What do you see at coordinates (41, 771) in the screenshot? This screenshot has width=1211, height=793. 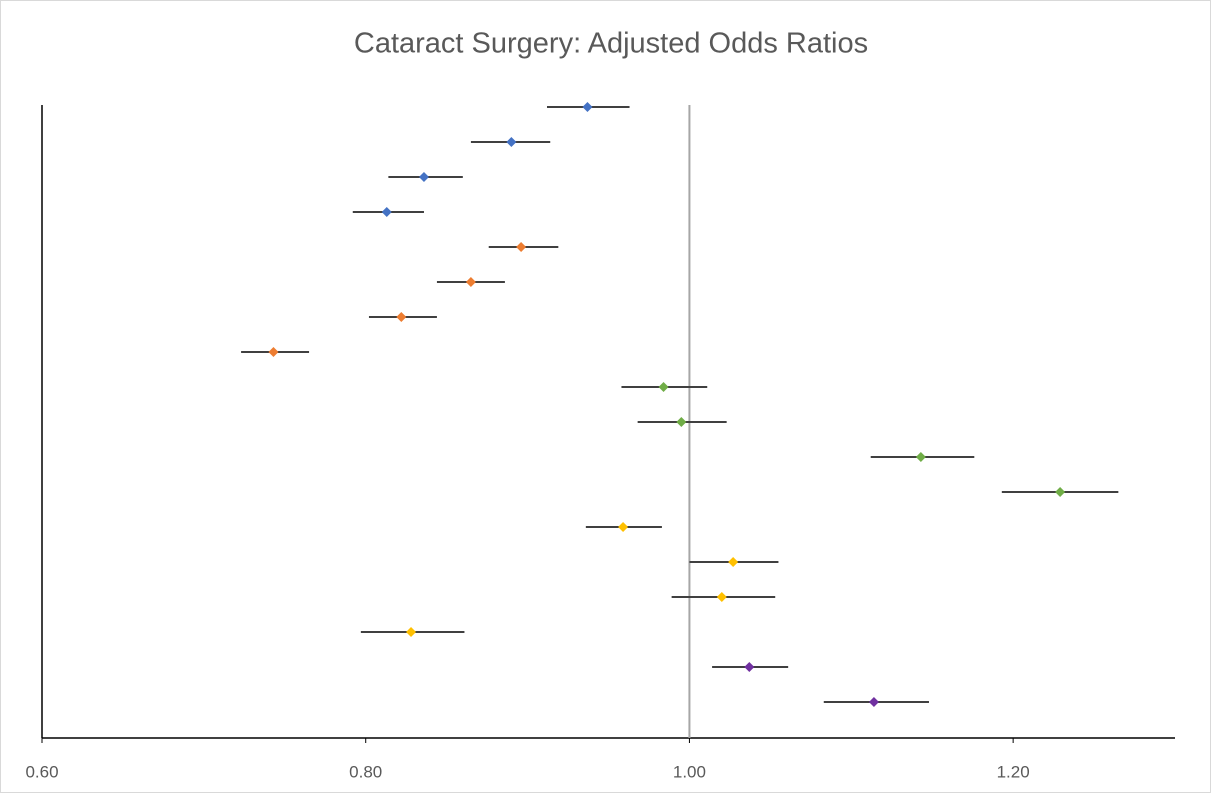 I see `x-tick-label: 0.60` at bounding box center [41, 771].